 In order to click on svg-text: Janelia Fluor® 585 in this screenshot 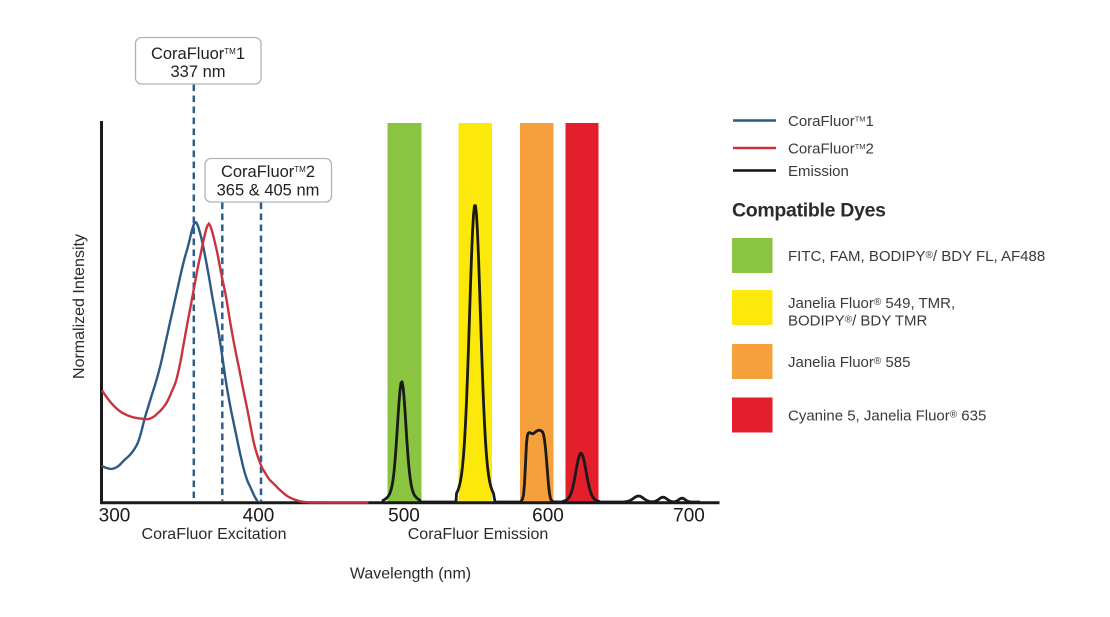, I will do `click(849, 362)`.